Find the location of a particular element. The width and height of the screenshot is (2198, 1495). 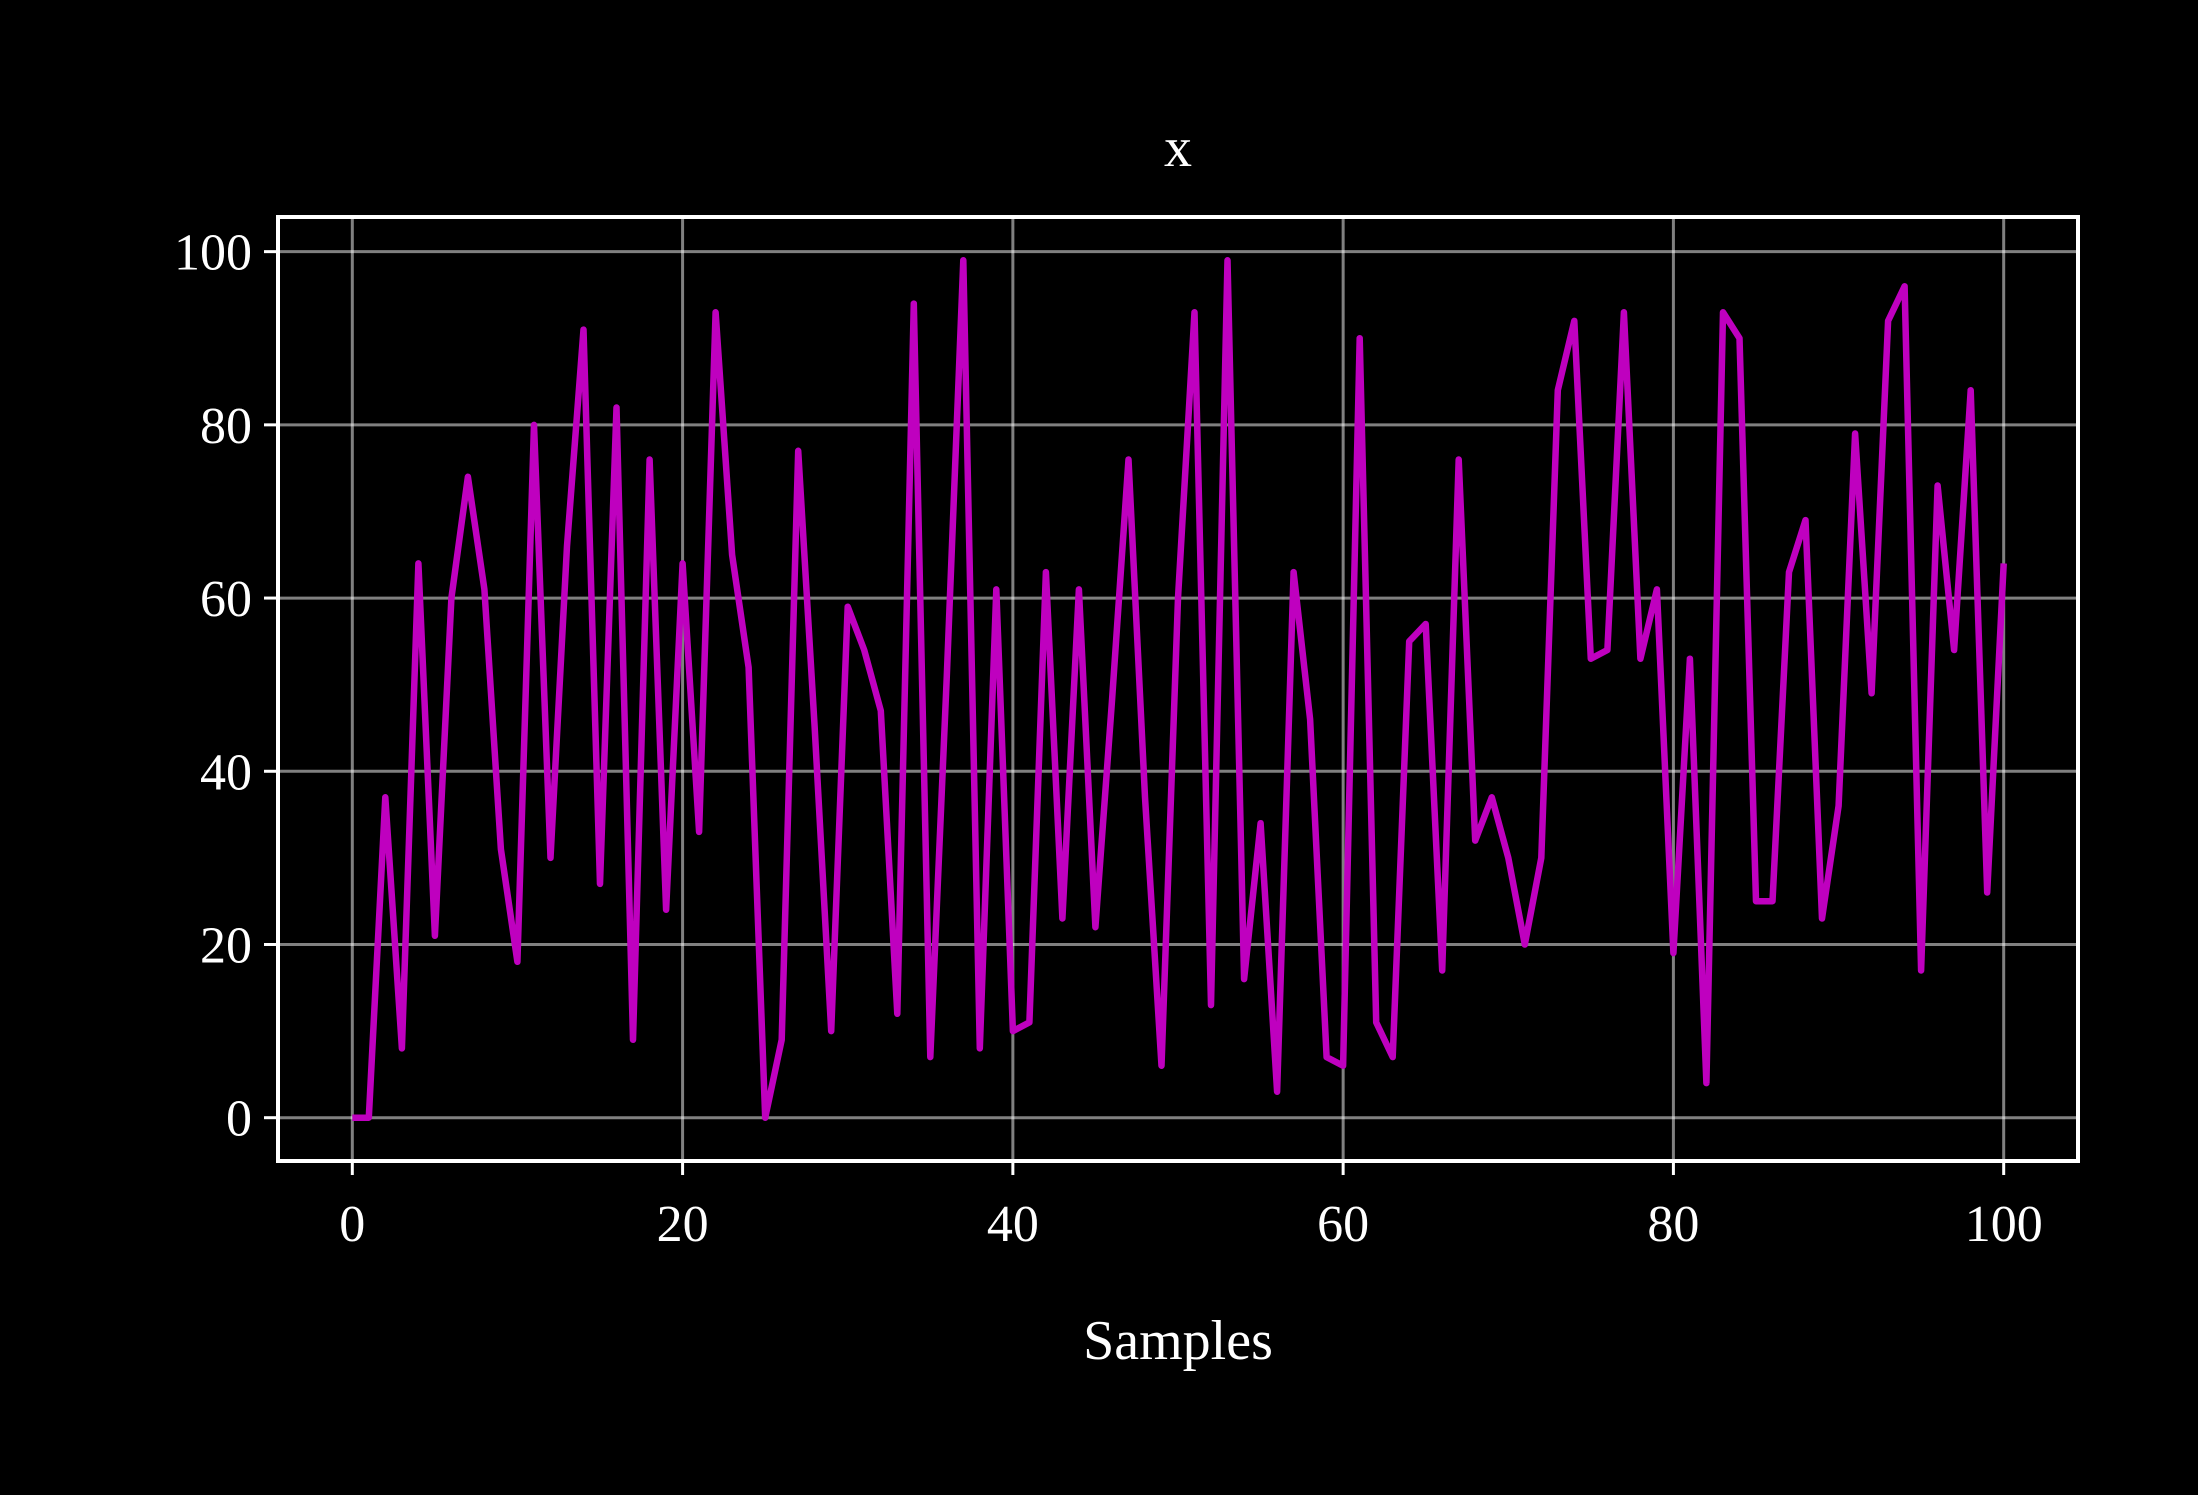

x-tick-label: 40 is located at coordinates (1013, 1224).